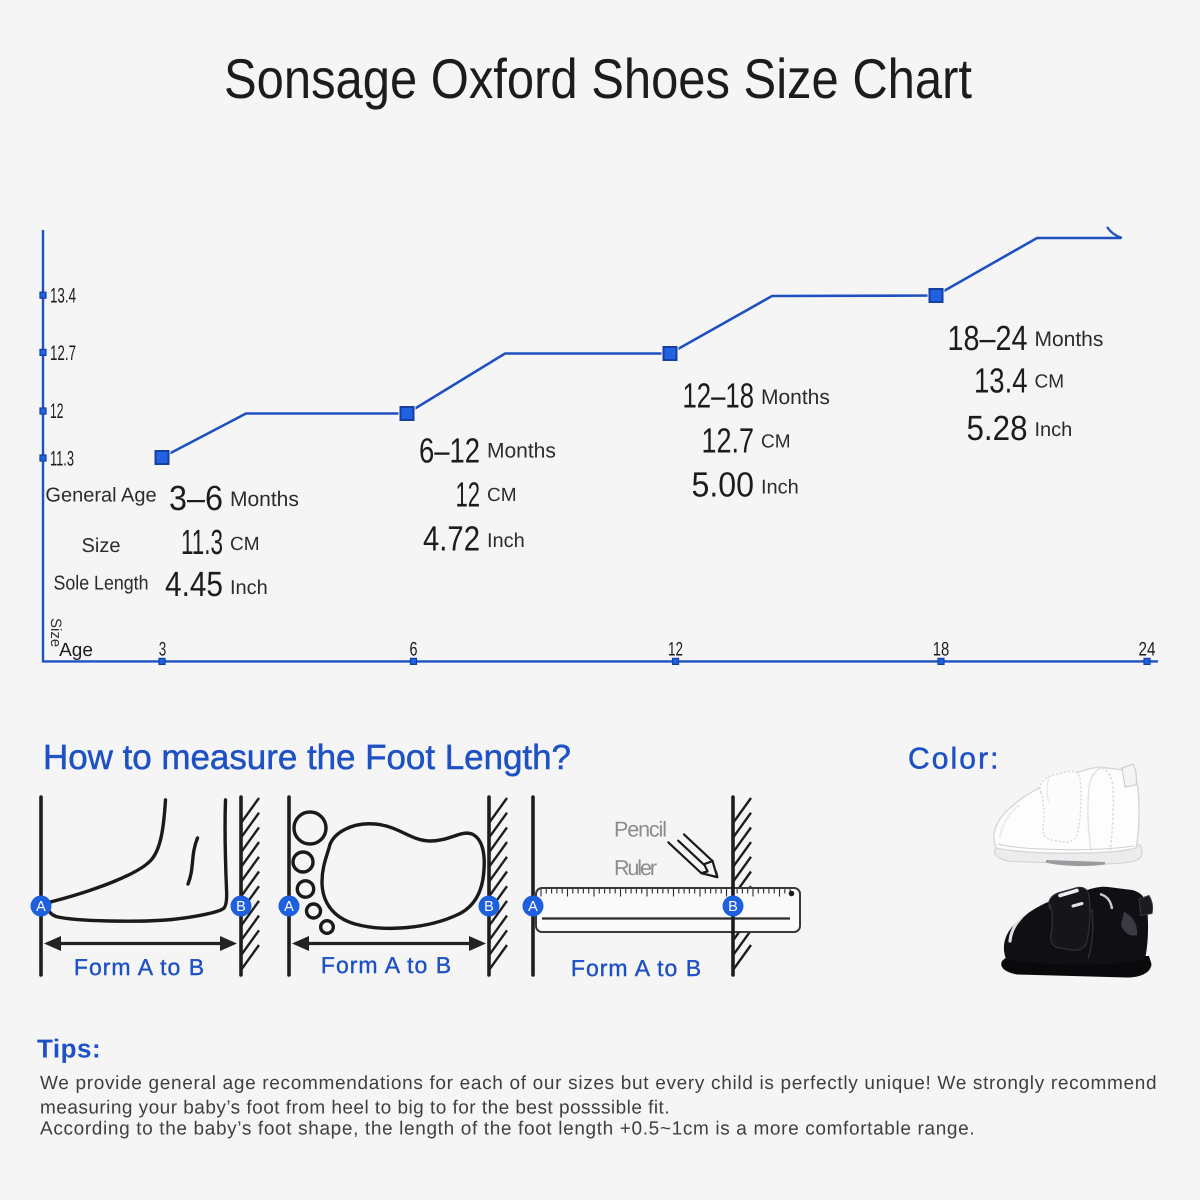 The height and width of the screenshot is (1200, 1200). What do you see at coordinates (941, 650) in the screenshot?
I see `svg-text: 18` at bounding box center [941, 650].